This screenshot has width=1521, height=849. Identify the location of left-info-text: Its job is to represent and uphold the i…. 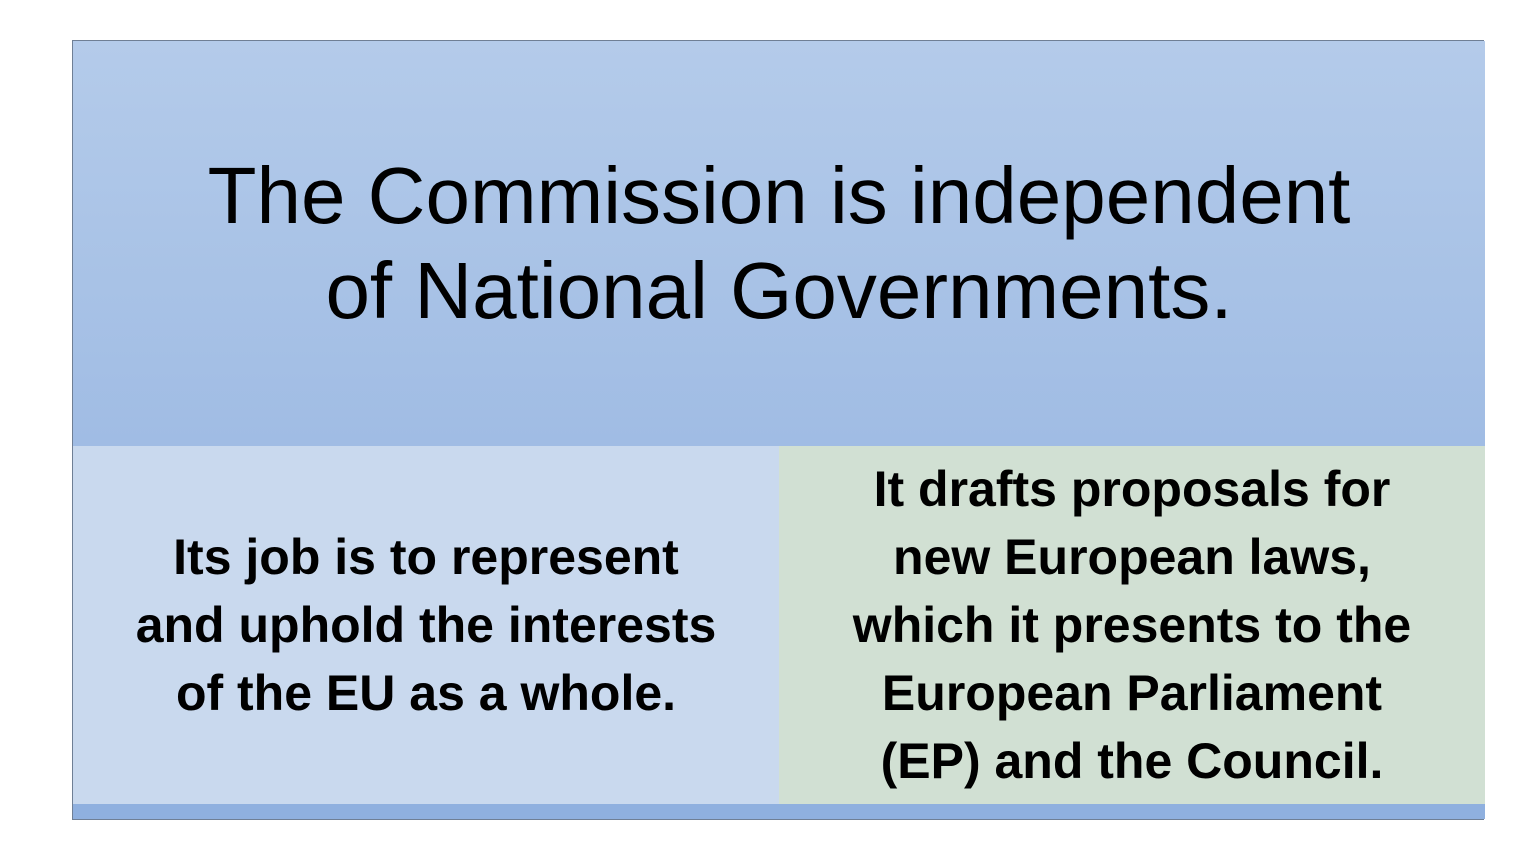
(426, 625).